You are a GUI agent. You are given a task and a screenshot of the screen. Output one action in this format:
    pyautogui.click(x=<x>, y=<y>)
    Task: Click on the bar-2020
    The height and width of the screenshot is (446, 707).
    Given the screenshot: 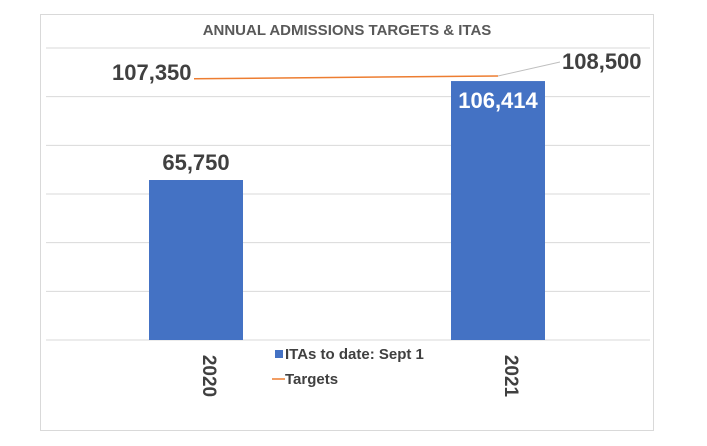 What is the action you would take?
    pyautogui.click(x=196, y=260)
    